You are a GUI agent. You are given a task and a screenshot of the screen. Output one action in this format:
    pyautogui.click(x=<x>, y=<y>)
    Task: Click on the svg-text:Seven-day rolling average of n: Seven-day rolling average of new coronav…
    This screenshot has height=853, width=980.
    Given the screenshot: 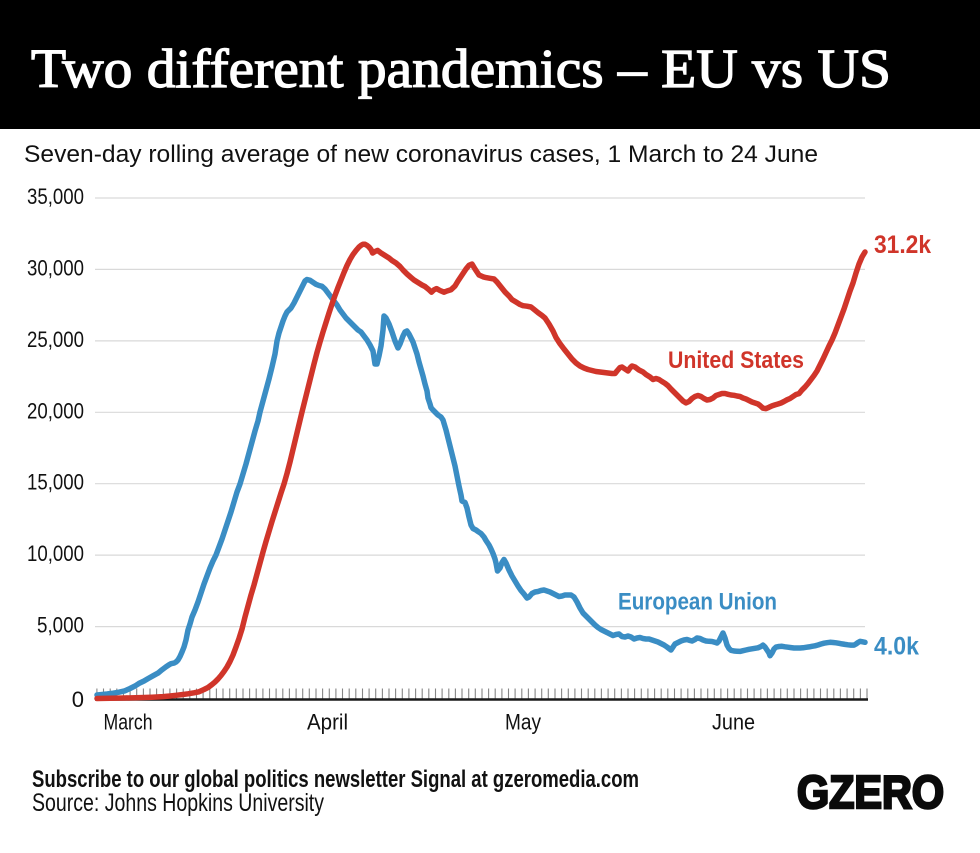 What is the action you would take?
    pyautogui.click(x=421, y=154)
    